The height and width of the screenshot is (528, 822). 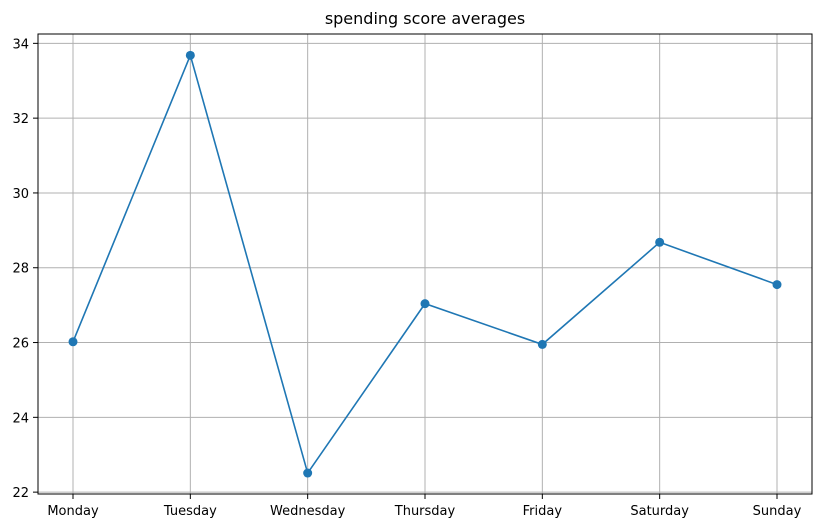 I want to click on data-point-thursday, so click(x=425, y=304).